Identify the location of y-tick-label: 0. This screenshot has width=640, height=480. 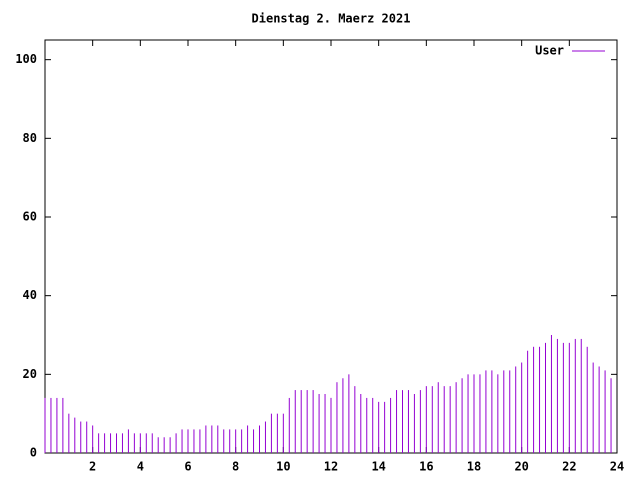
(33, 453).